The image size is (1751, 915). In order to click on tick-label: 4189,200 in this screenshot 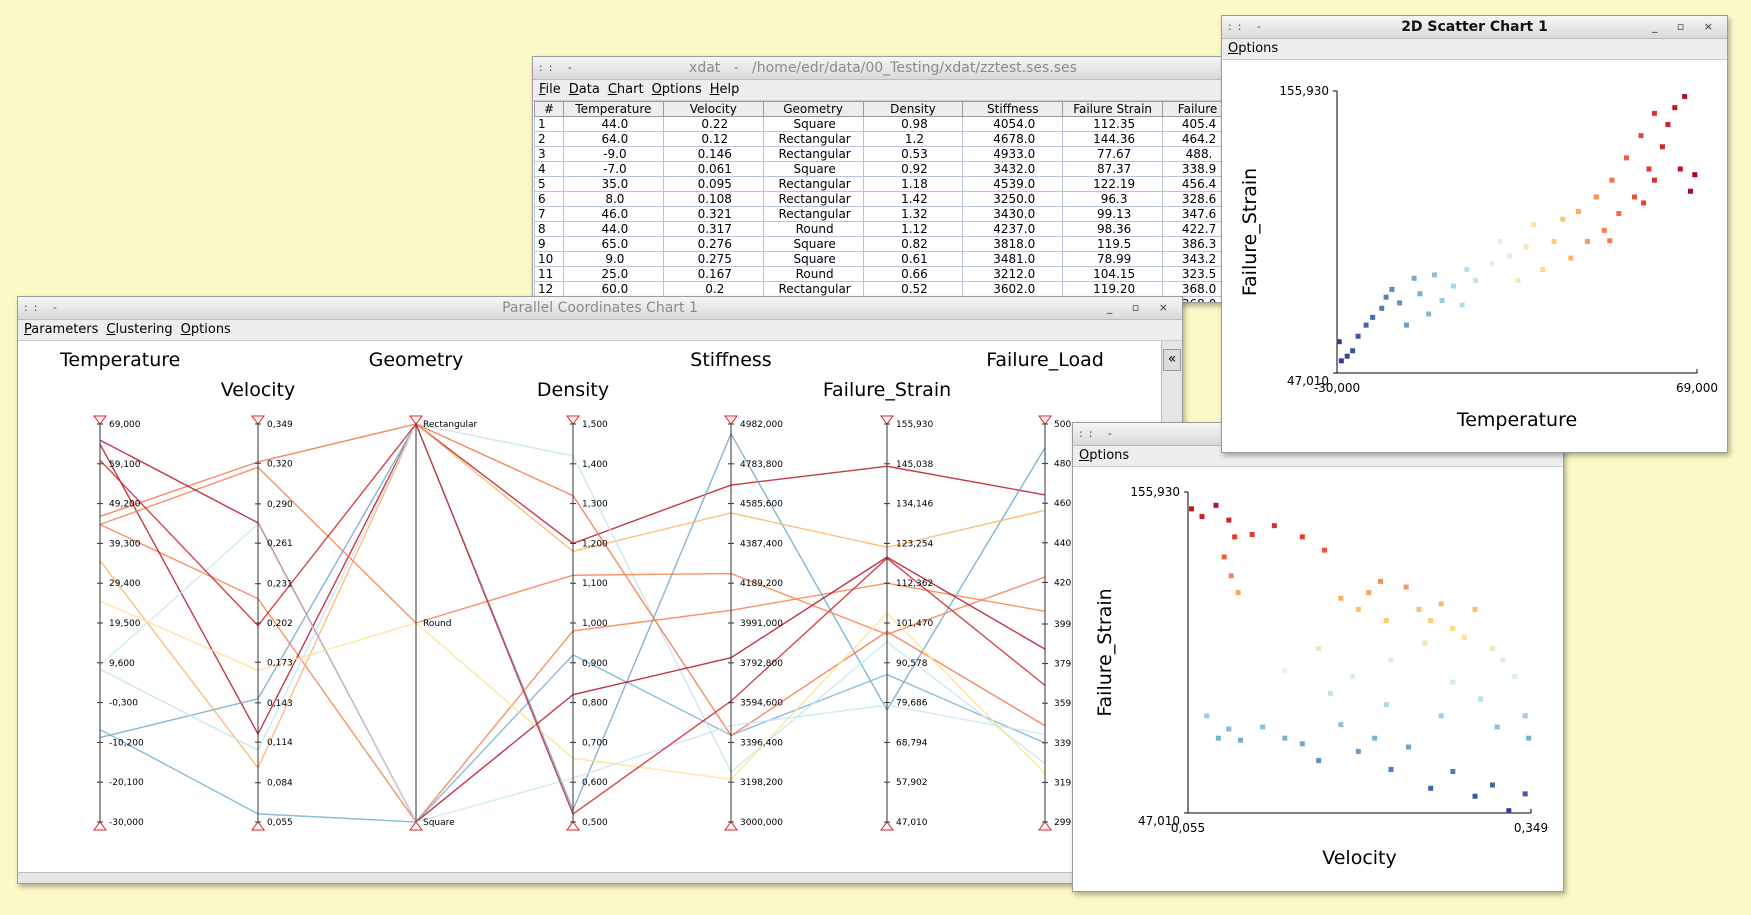, I will do `click(761, 584)`.